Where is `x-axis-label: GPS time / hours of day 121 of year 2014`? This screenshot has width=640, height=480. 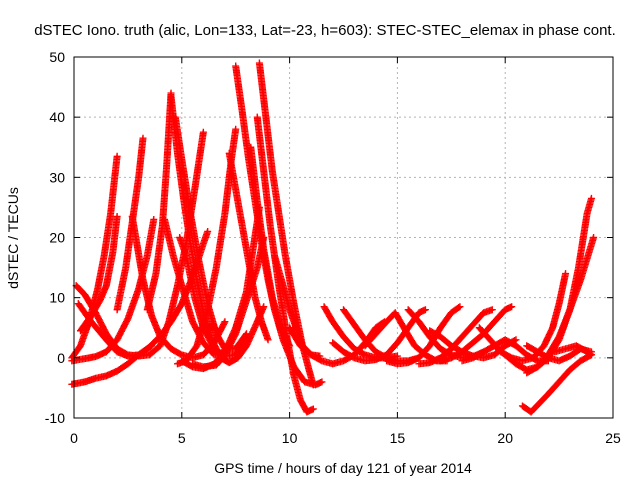
x-axis-label: GPS time / hours of day 121 of year 2014 is located at coordinates (343, 468).